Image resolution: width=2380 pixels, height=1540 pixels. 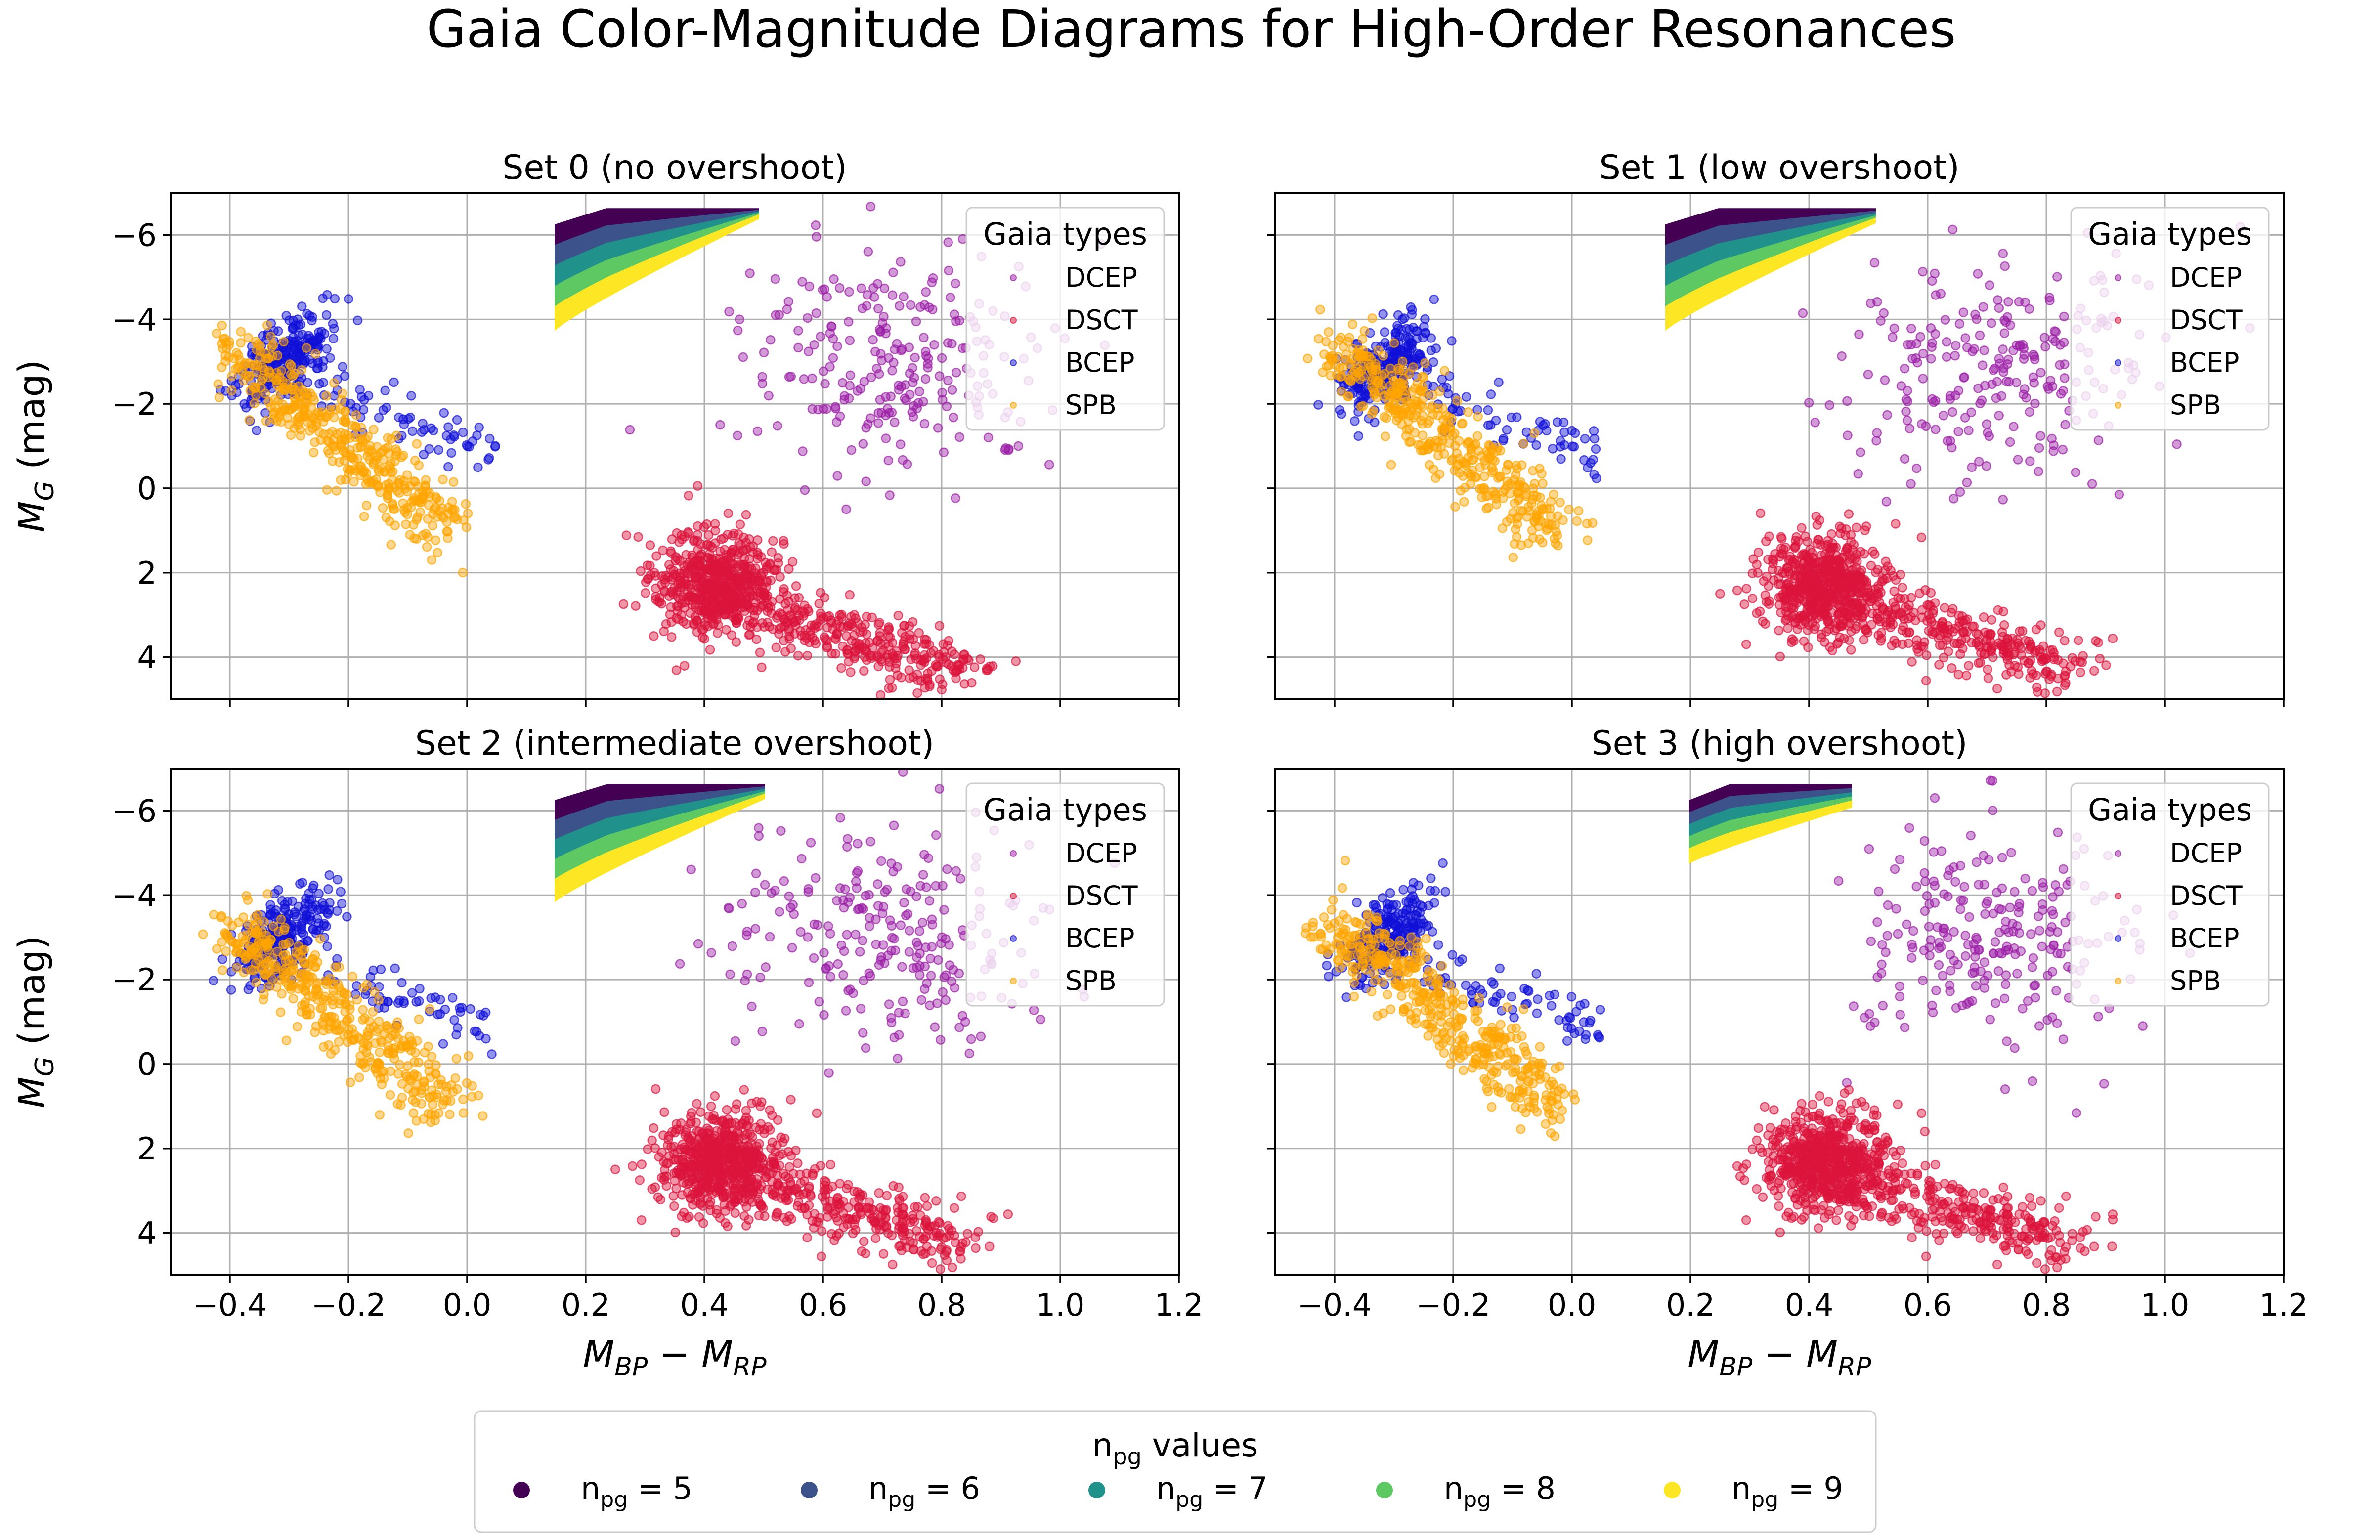 I want to click on y-tick-label: 0, so click(x=147, y=489).